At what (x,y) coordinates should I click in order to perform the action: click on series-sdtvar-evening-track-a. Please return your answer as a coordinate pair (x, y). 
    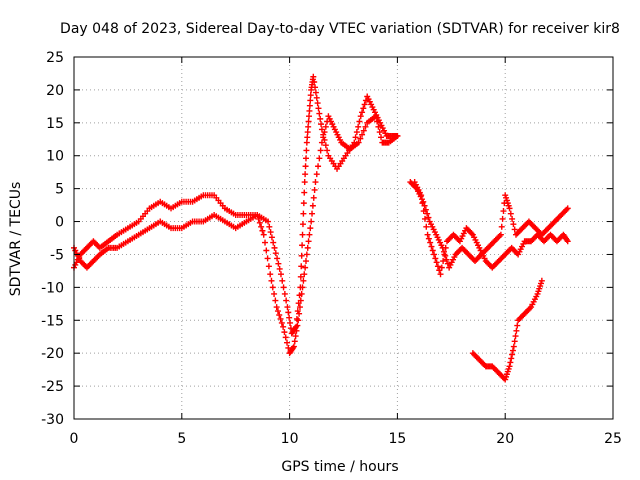
    Looking at the image, I should click on (489, 225).